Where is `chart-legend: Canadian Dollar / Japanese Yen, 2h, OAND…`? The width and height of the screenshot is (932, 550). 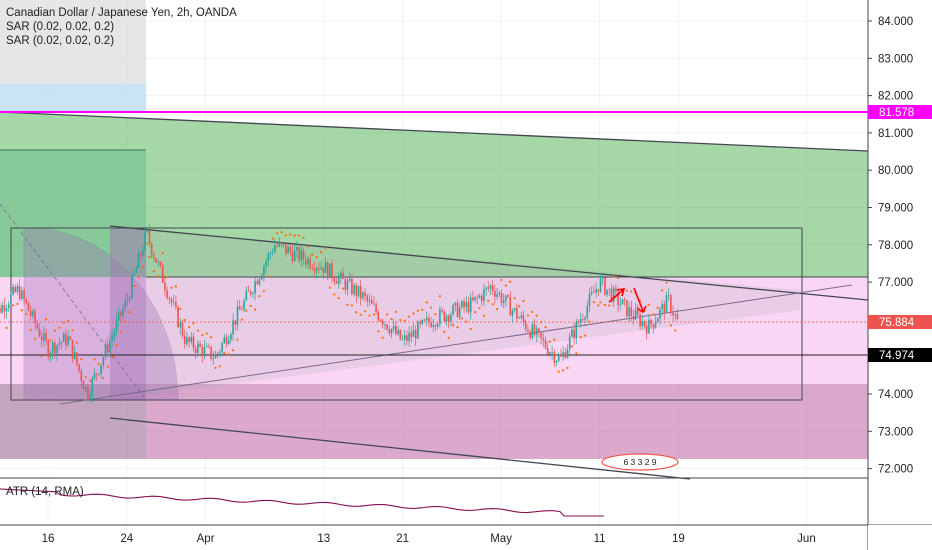
chart-legend: Canadian Dollar / Japanese Yen, 2h, OAND… is located at coordinates (121, 27).